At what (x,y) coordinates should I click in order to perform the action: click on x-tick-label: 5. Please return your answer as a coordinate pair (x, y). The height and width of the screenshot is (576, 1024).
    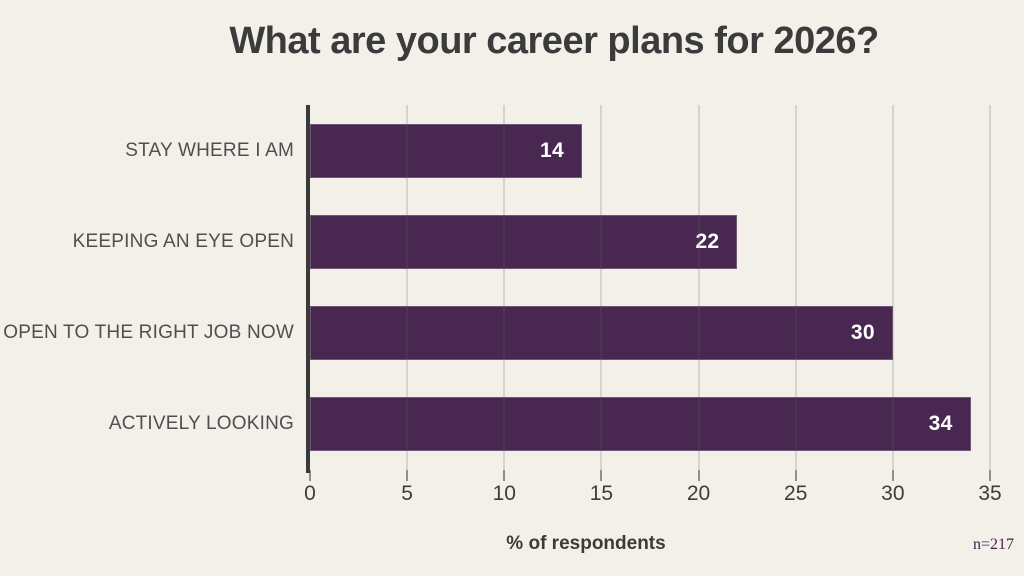
    Looking at the image, I should click on (407, 493).